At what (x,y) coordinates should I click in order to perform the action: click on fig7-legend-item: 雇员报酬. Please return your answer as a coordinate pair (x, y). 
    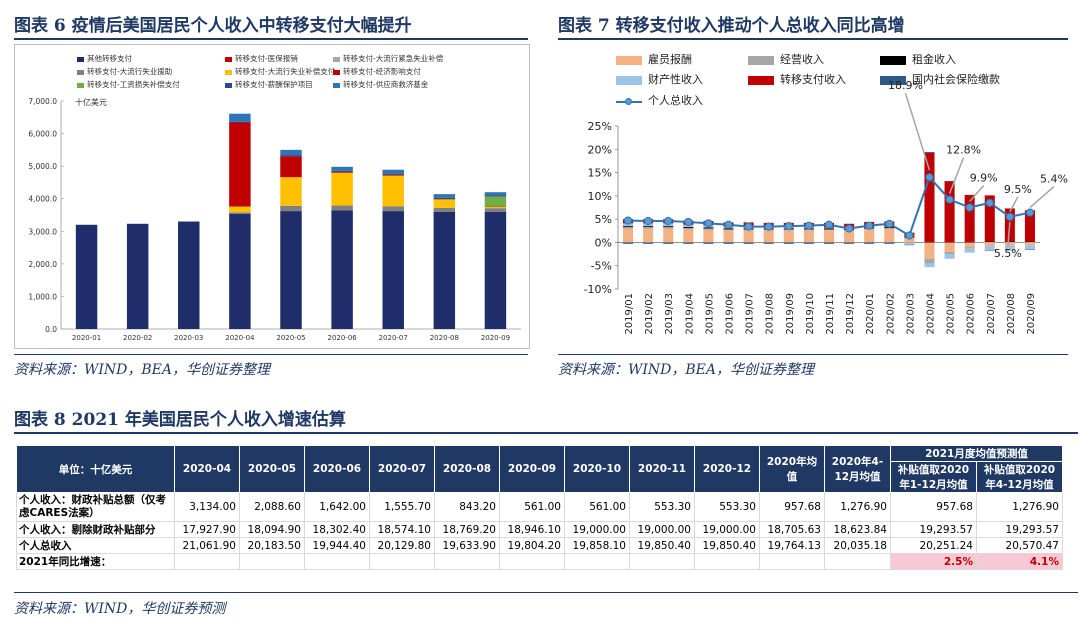
    Looking at the image, I should click on (654, 59).